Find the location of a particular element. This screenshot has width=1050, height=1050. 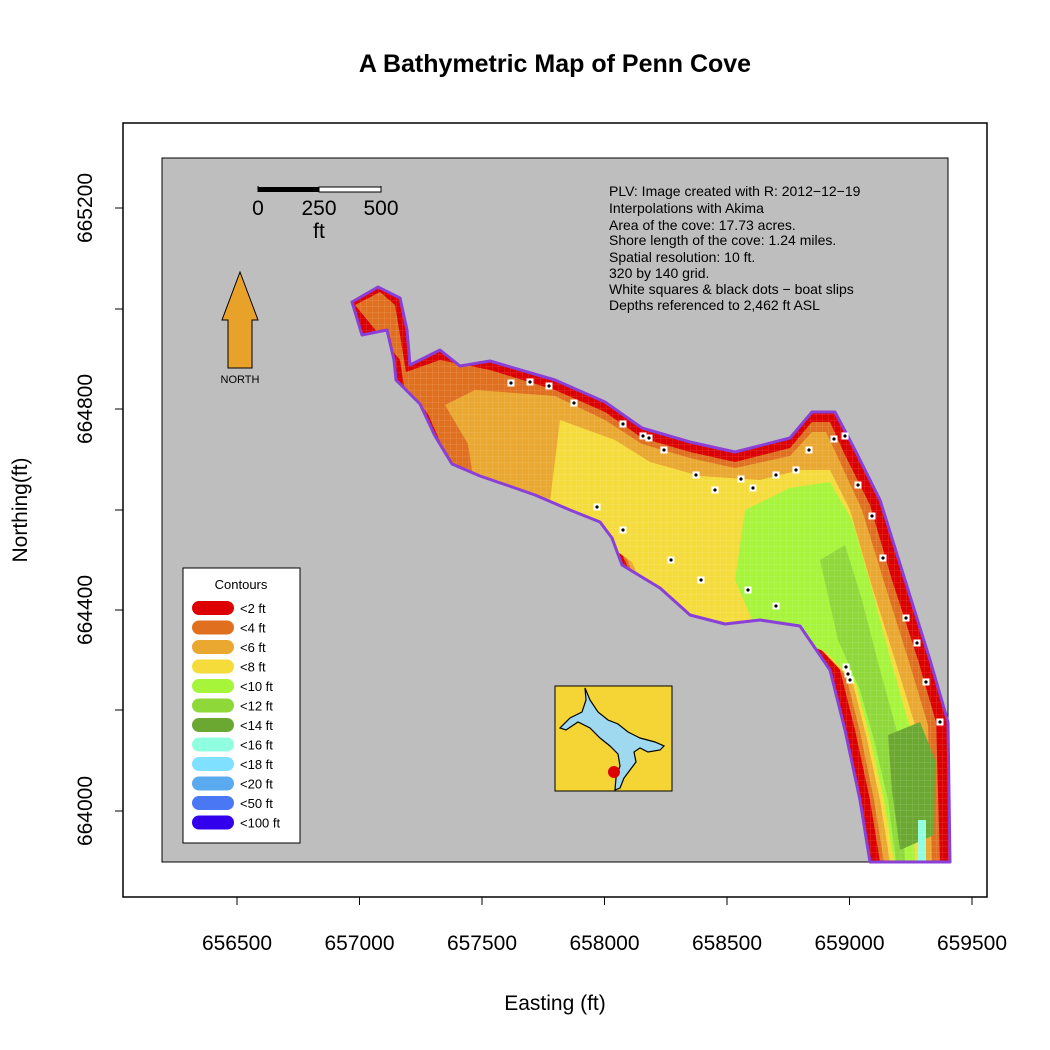

north-arrow-icon is located at coordinates (240, 319).